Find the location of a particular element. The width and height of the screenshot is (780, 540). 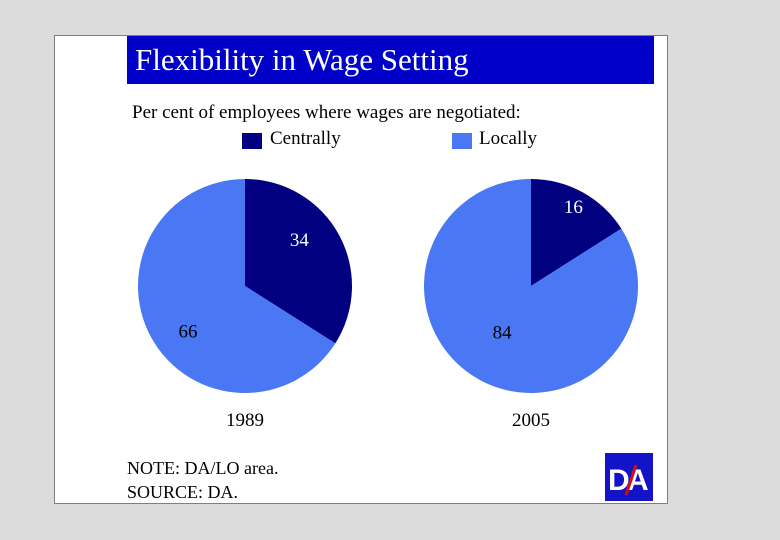

logo-letter-d: D is located at coordinates (619, 480).